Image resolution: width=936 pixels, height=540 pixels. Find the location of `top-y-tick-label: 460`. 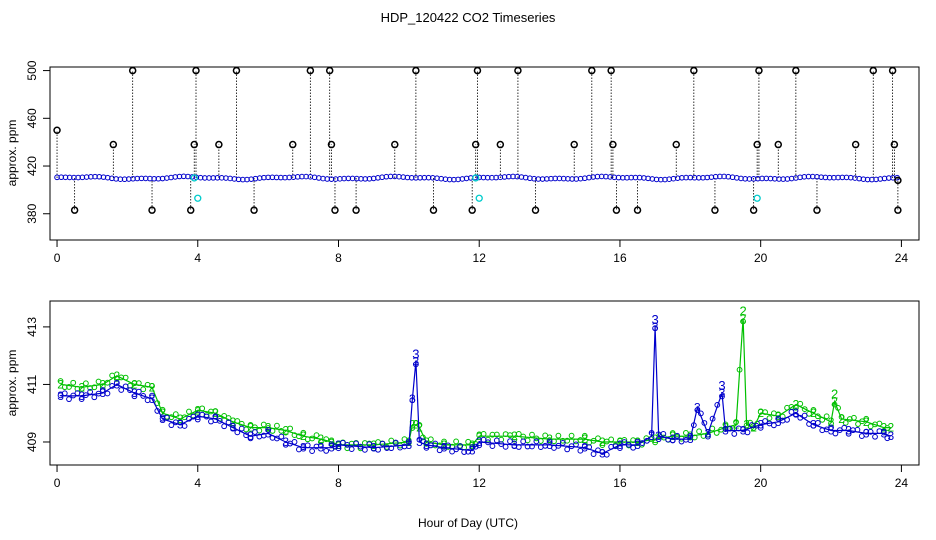

top-y-tick-label: 460 is located at coordinates (32, 118).